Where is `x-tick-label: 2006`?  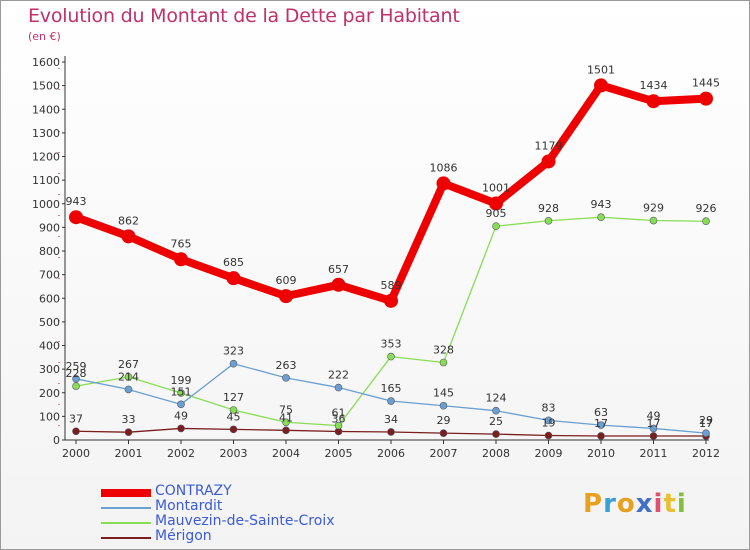 x-tick-label: 2006 is located at coordinates (391, 453).